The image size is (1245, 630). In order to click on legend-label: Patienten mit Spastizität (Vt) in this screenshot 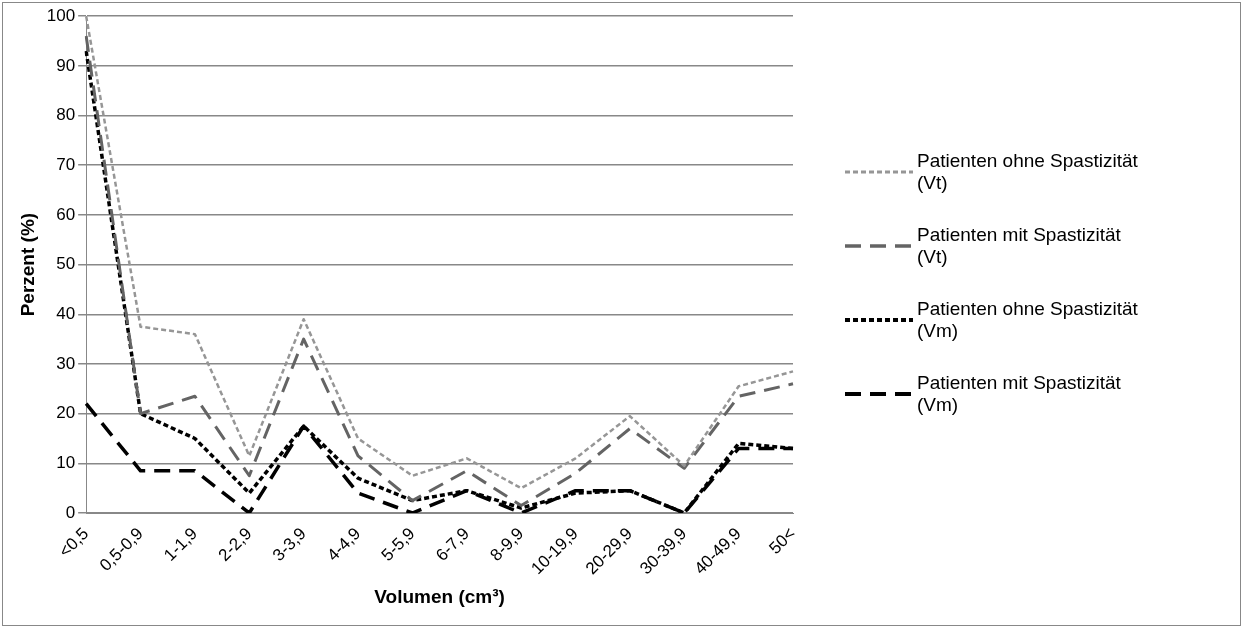, I will do `click(1019, 246)`.